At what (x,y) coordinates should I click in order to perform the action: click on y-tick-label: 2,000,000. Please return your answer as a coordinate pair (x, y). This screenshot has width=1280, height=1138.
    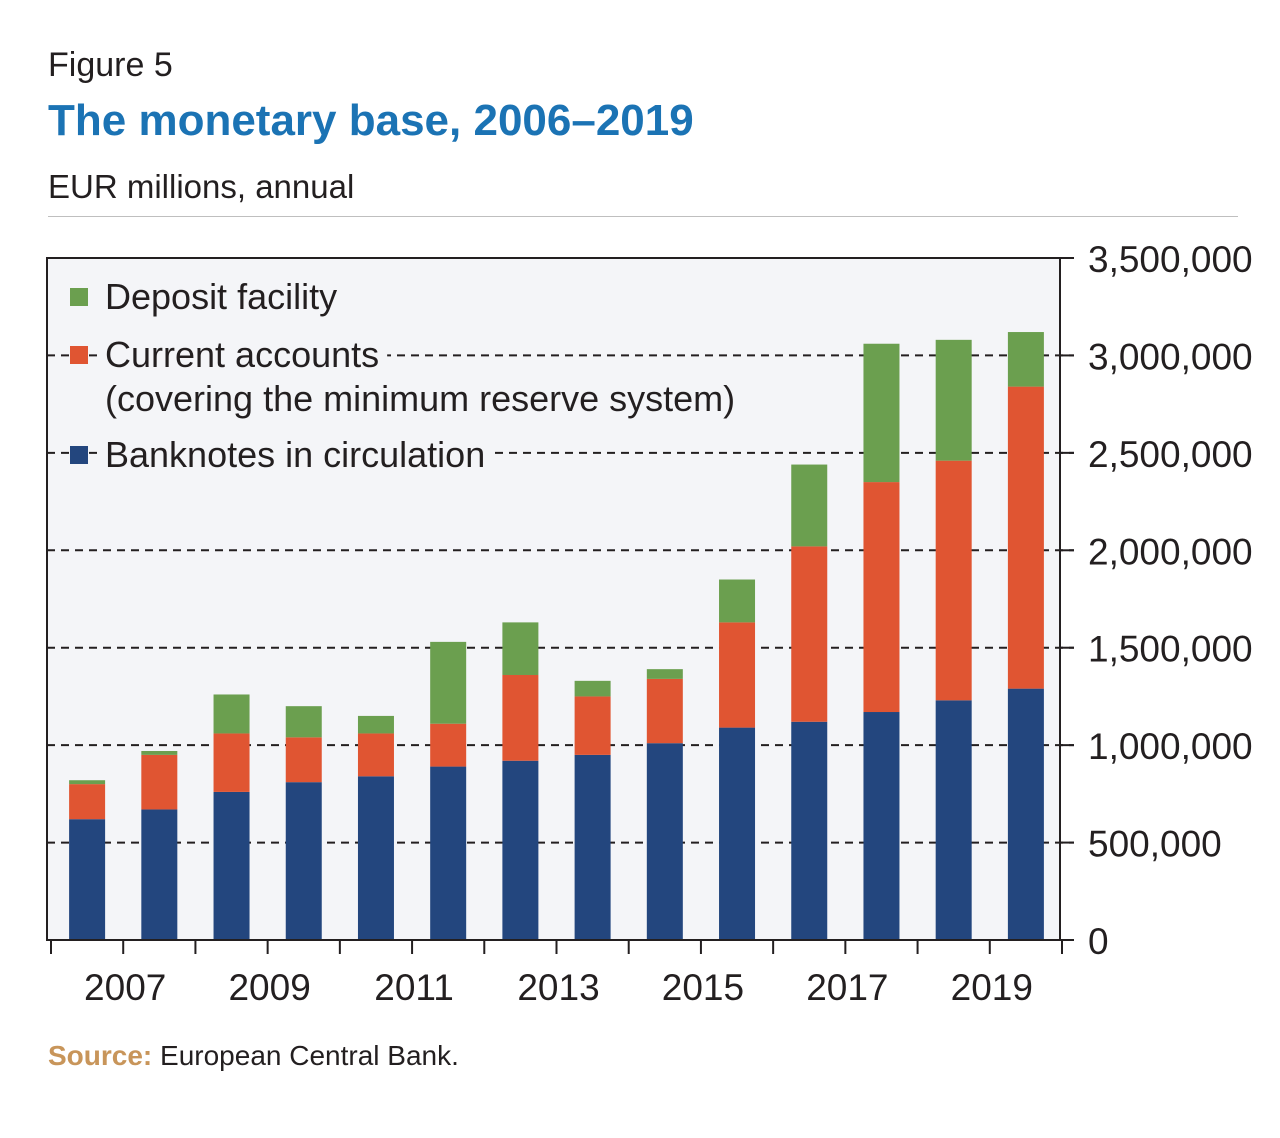
    Looking at the image, I should click on (1170, 551).